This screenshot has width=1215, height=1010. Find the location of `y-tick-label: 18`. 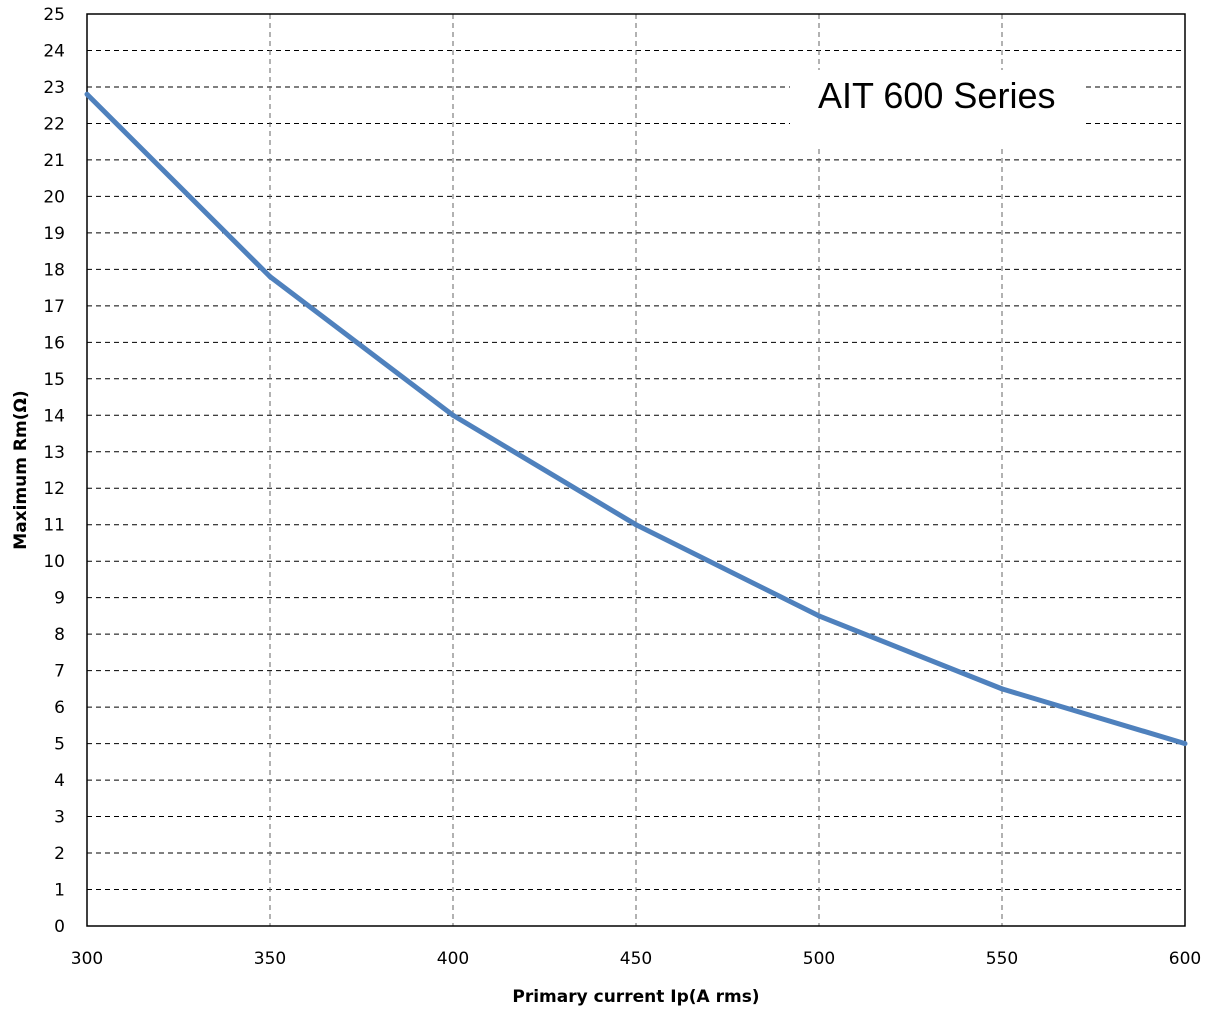

y-tick-label: 18 is located at coordinates (54, 270).